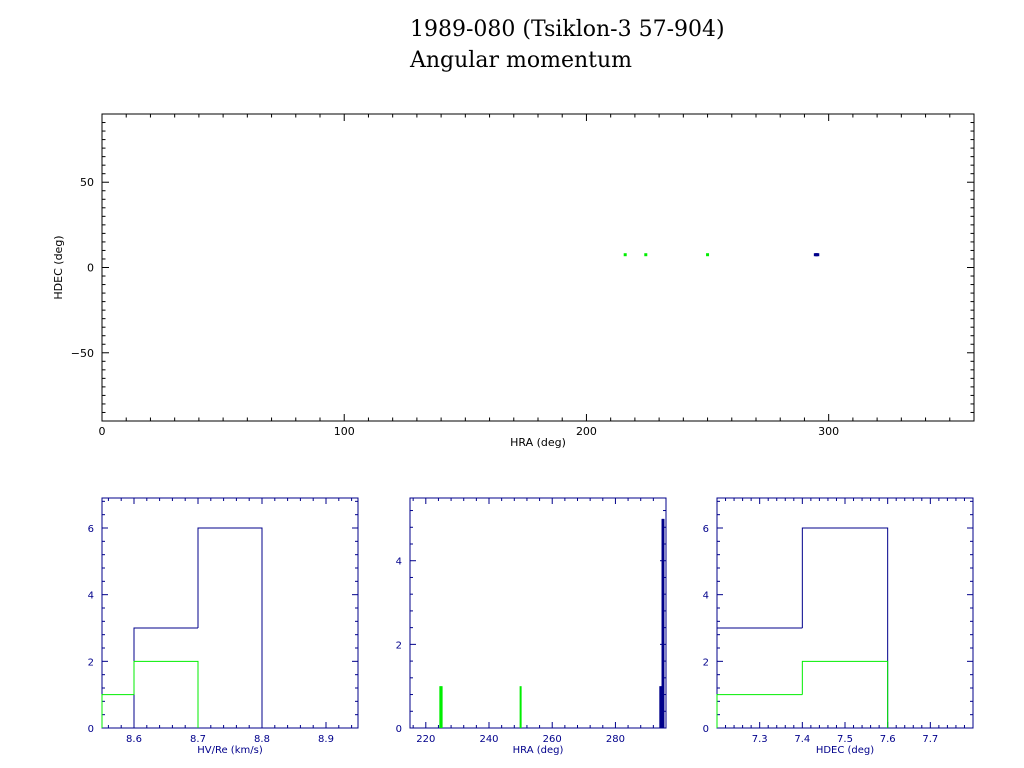 The width and height of the screenshot is (1024, 768). I want to click on x-tick-label: 260, so click(552, 739).